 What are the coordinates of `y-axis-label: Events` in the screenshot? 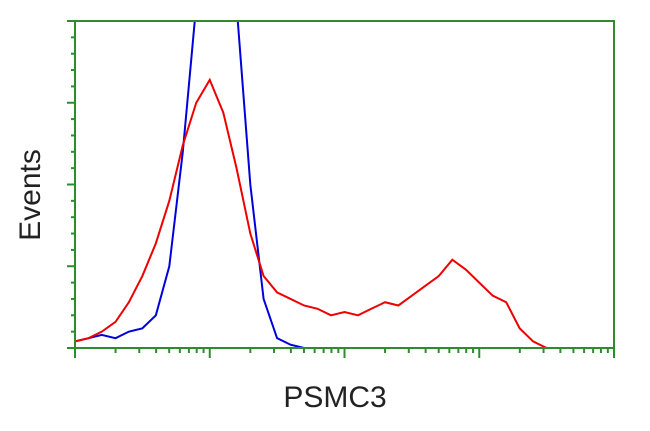 It's located at (30, 195).